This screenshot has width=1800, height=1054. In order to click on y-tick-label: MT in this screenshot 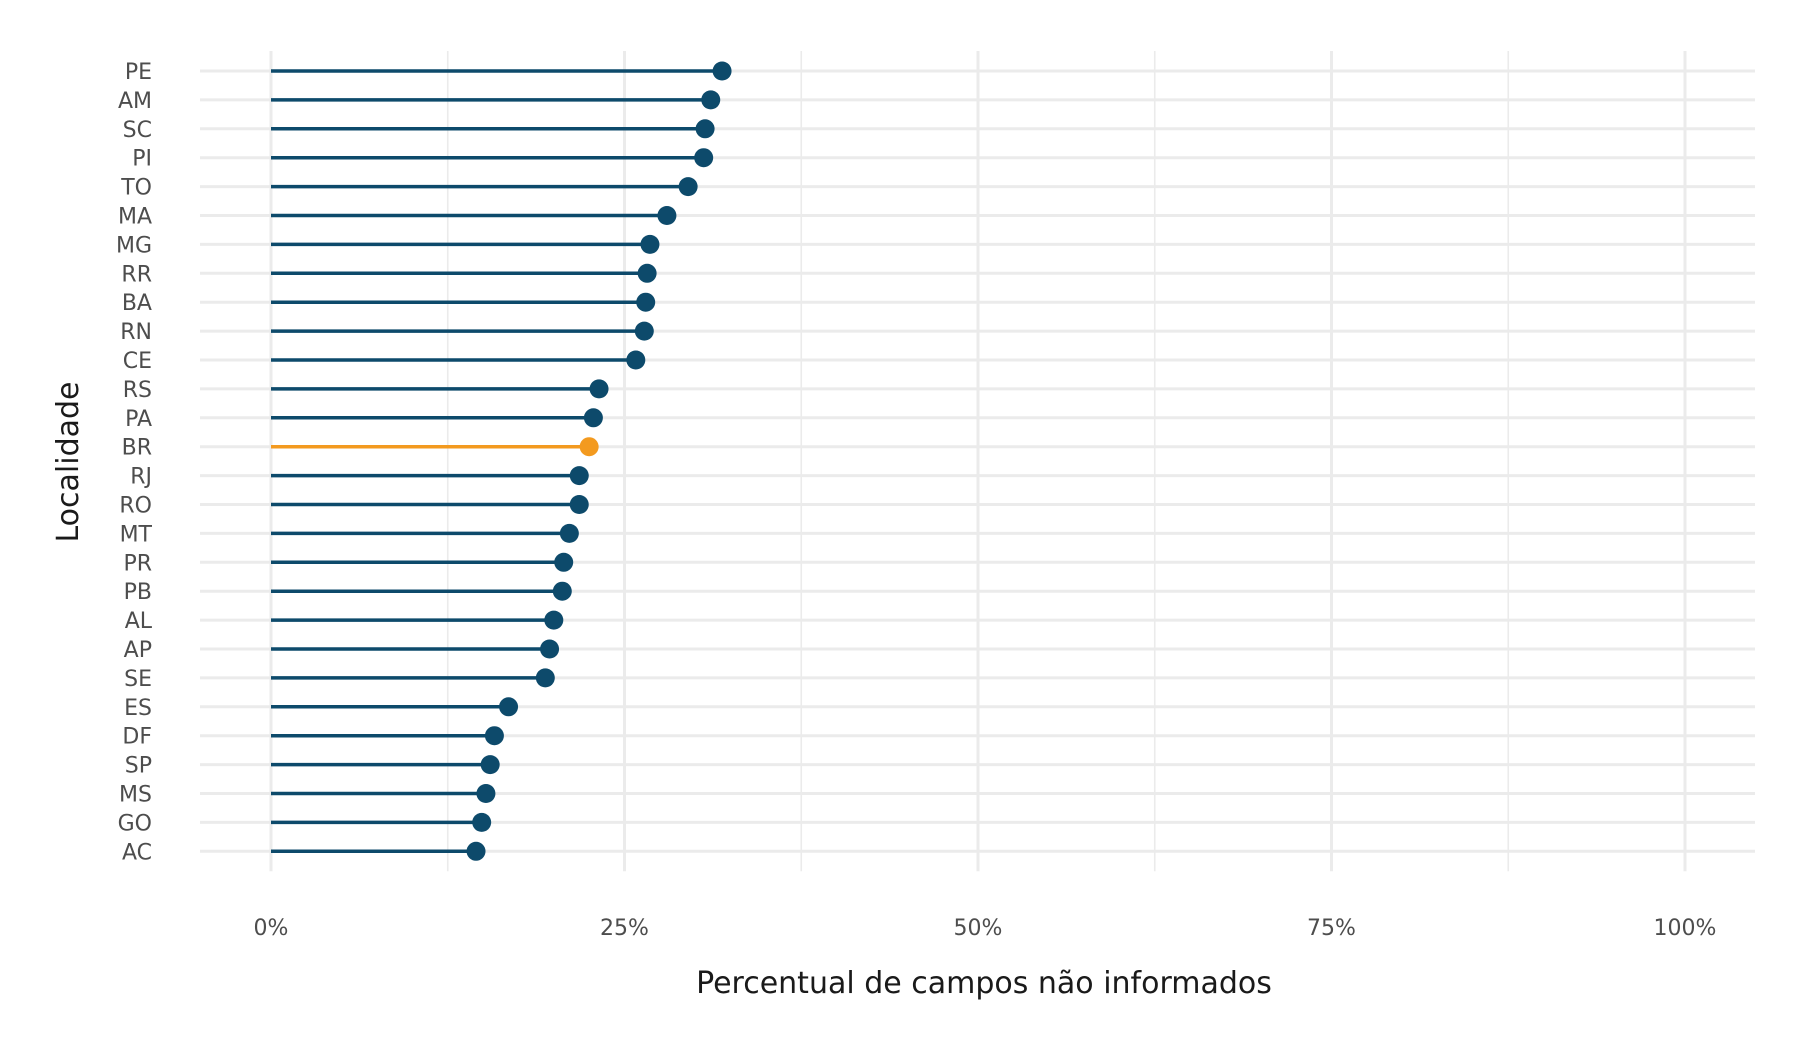, I will do `click(136, 534)`.